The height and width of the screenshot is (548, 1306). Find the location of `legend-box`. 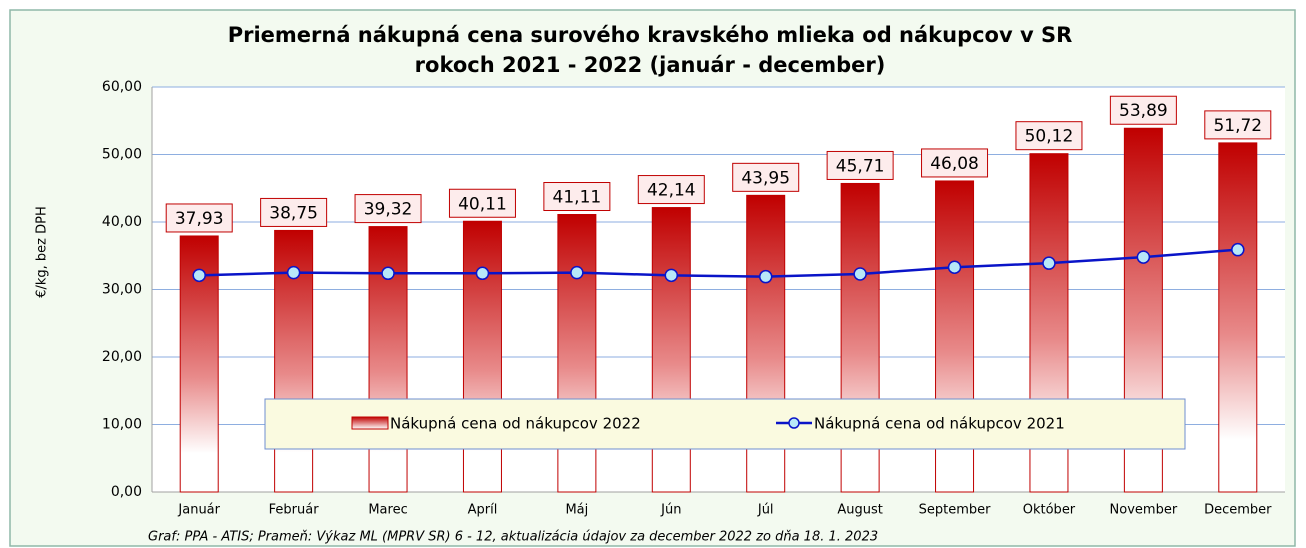

legend-box is located at coordinates (725, 424).